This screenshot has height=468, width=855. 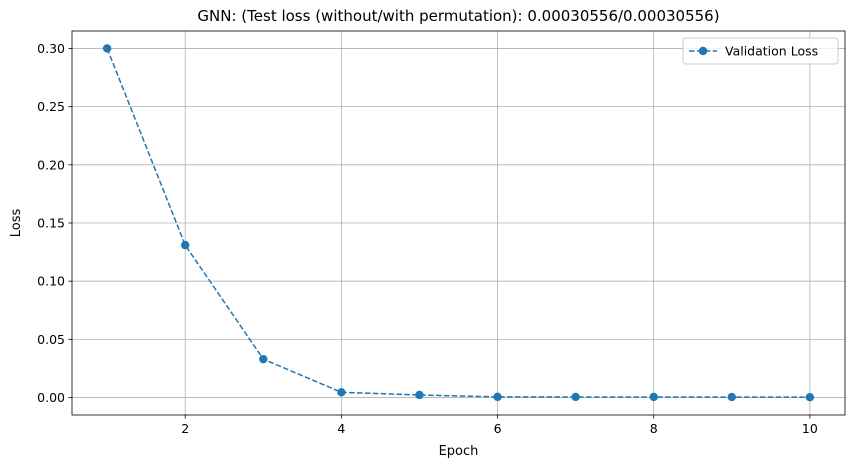 I want to click on legend-entry-label: Validation Loss, so click(x=771, y=51).